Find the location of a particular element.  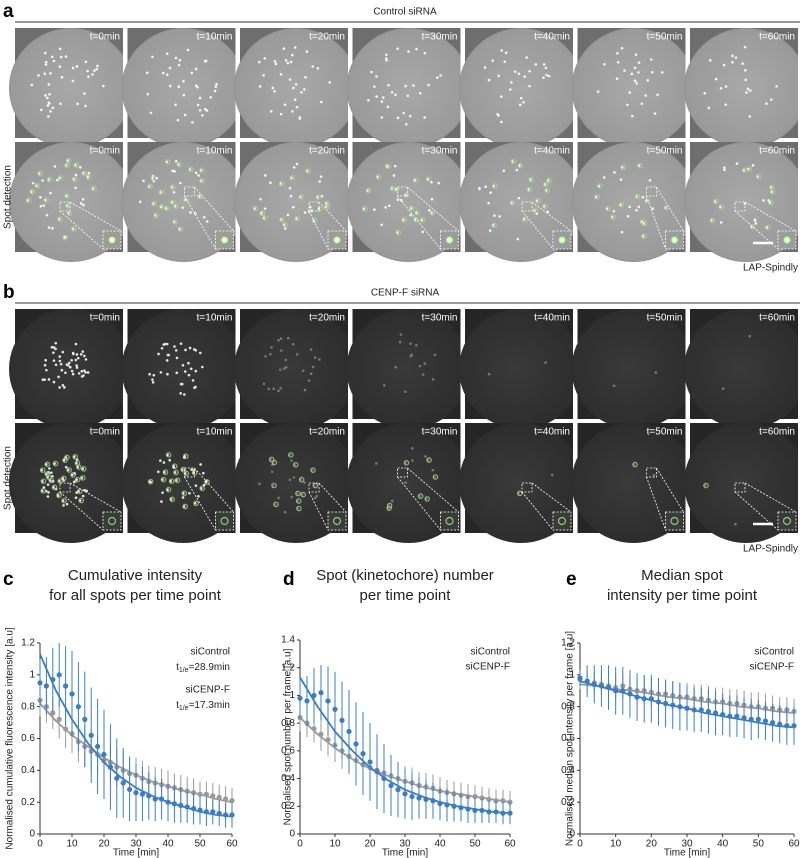

inset is located at coordinates (112, 521).